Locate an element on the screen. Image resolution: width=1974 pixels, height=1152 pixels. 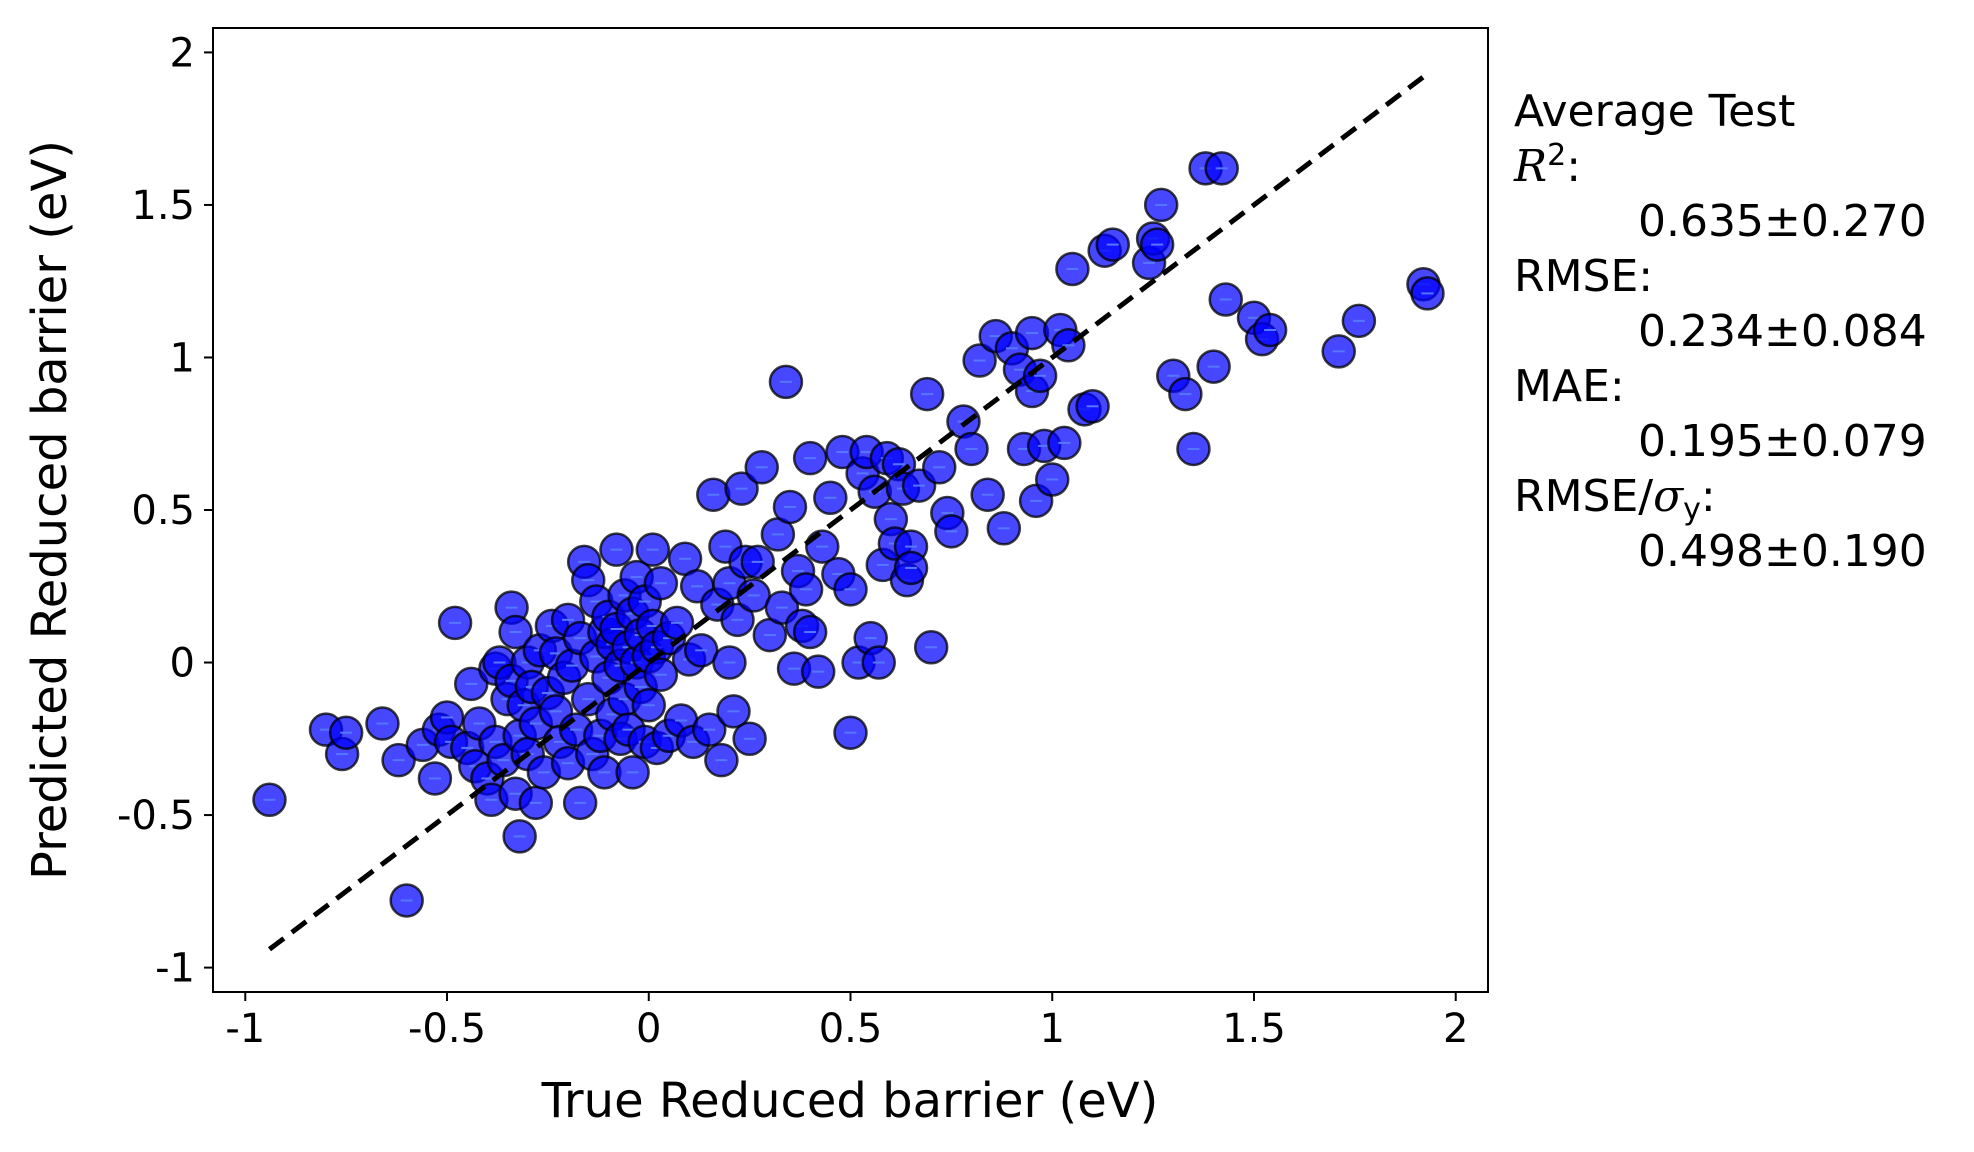
x-tick-label: 1.5 is located at coordinates (1254, 1029).